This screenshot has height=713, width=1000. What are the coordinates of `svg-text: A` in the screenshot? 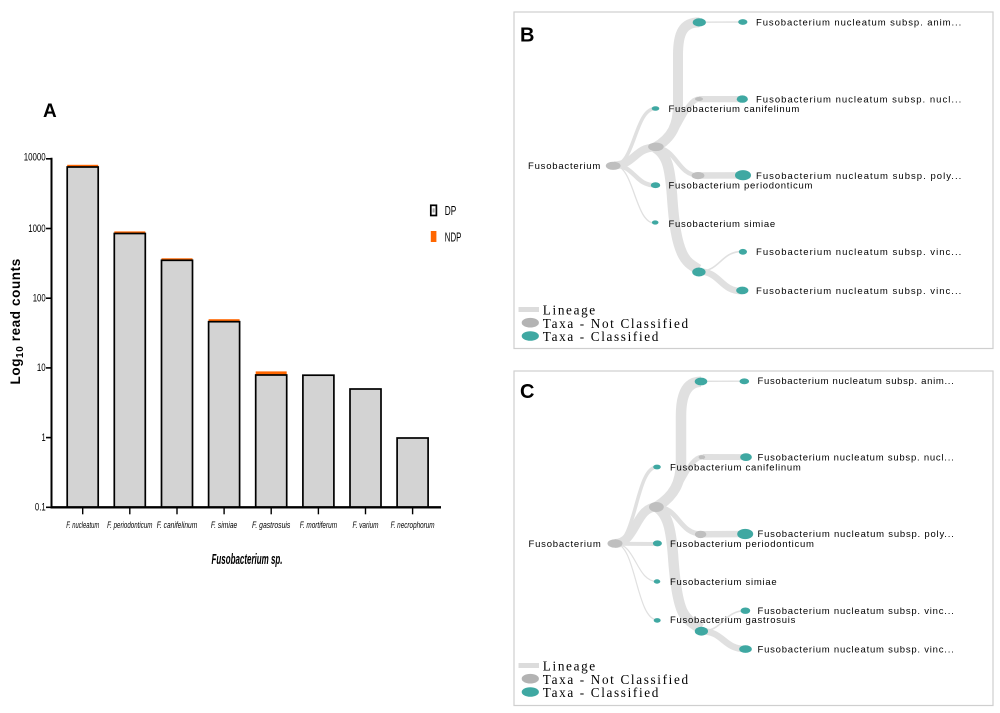 It's located at (50, 111).